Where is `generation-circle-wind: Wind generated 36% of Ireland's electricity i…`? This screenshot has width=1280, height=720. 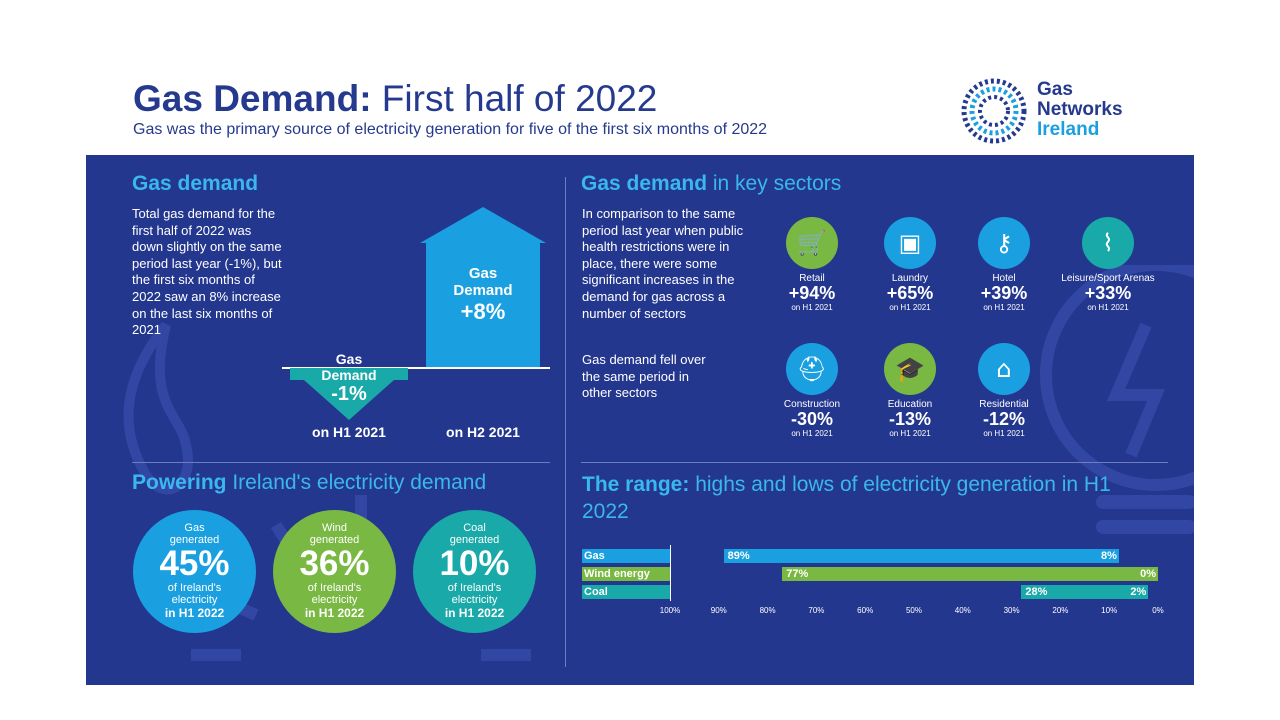
generation-circle-wind: Wind generated 36% of Ireland's electricity i… is located at coordinates (334, 571).